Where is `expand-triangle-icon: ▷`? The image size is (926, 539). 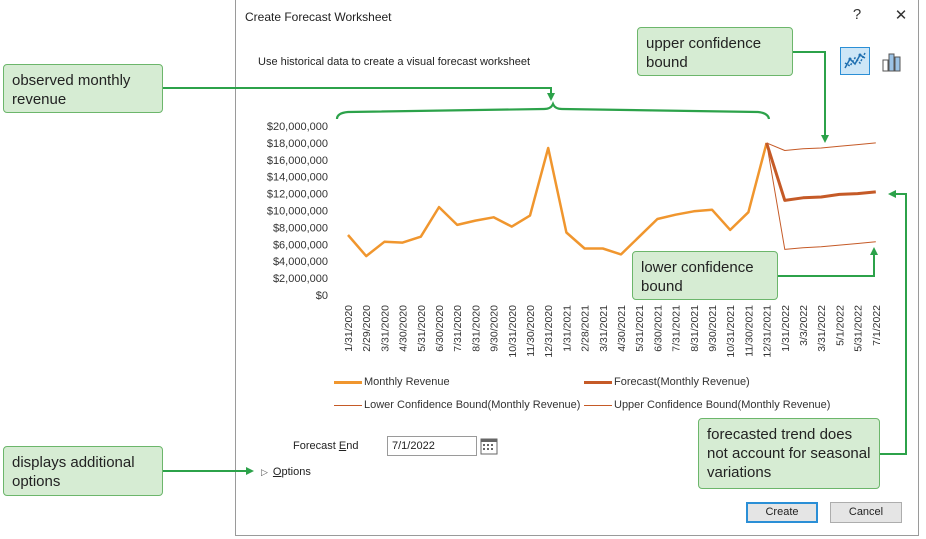 expand-triangle-icon: ▷ is located at coordinates (264, 472).